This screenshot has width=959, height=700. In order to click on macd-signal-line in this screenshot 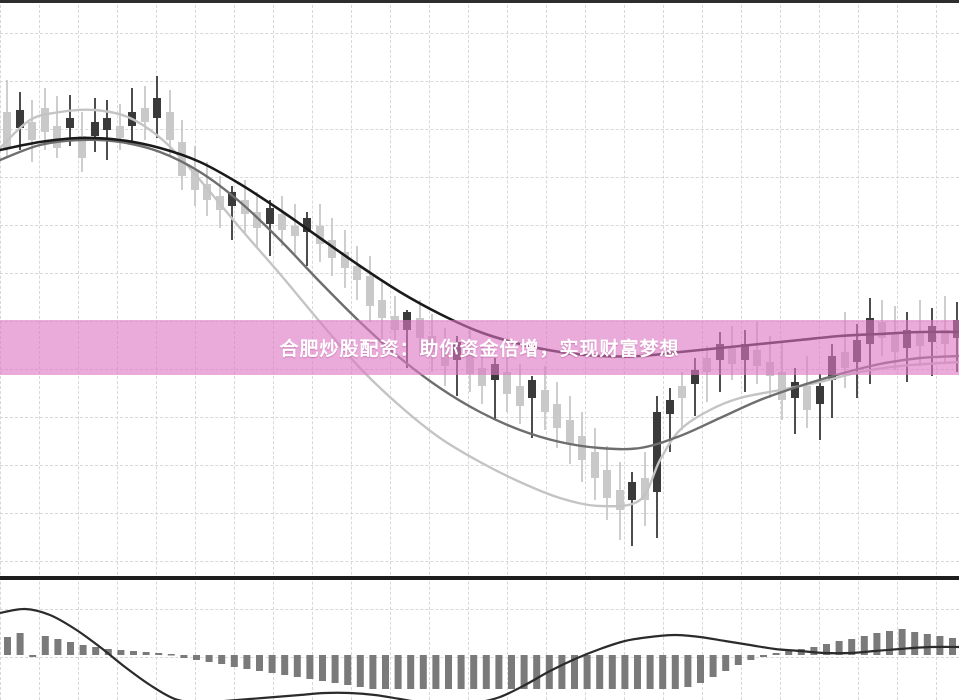, I will do `click(479, 653)`.